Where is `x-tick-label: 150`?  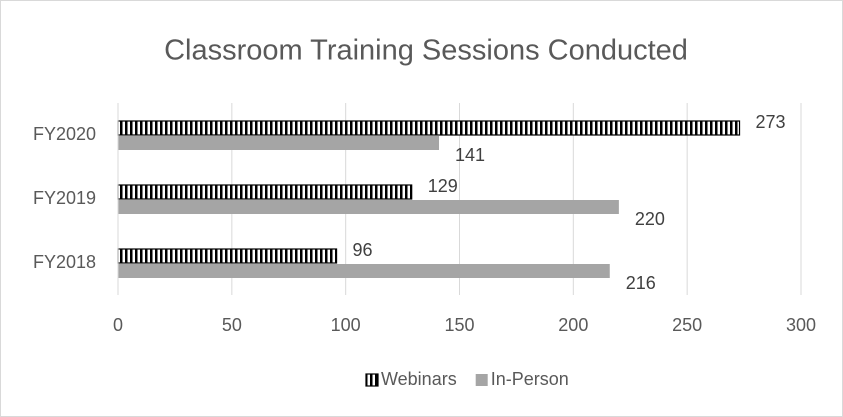 x-tick-label: 150 is located at coordinates (459, 325).